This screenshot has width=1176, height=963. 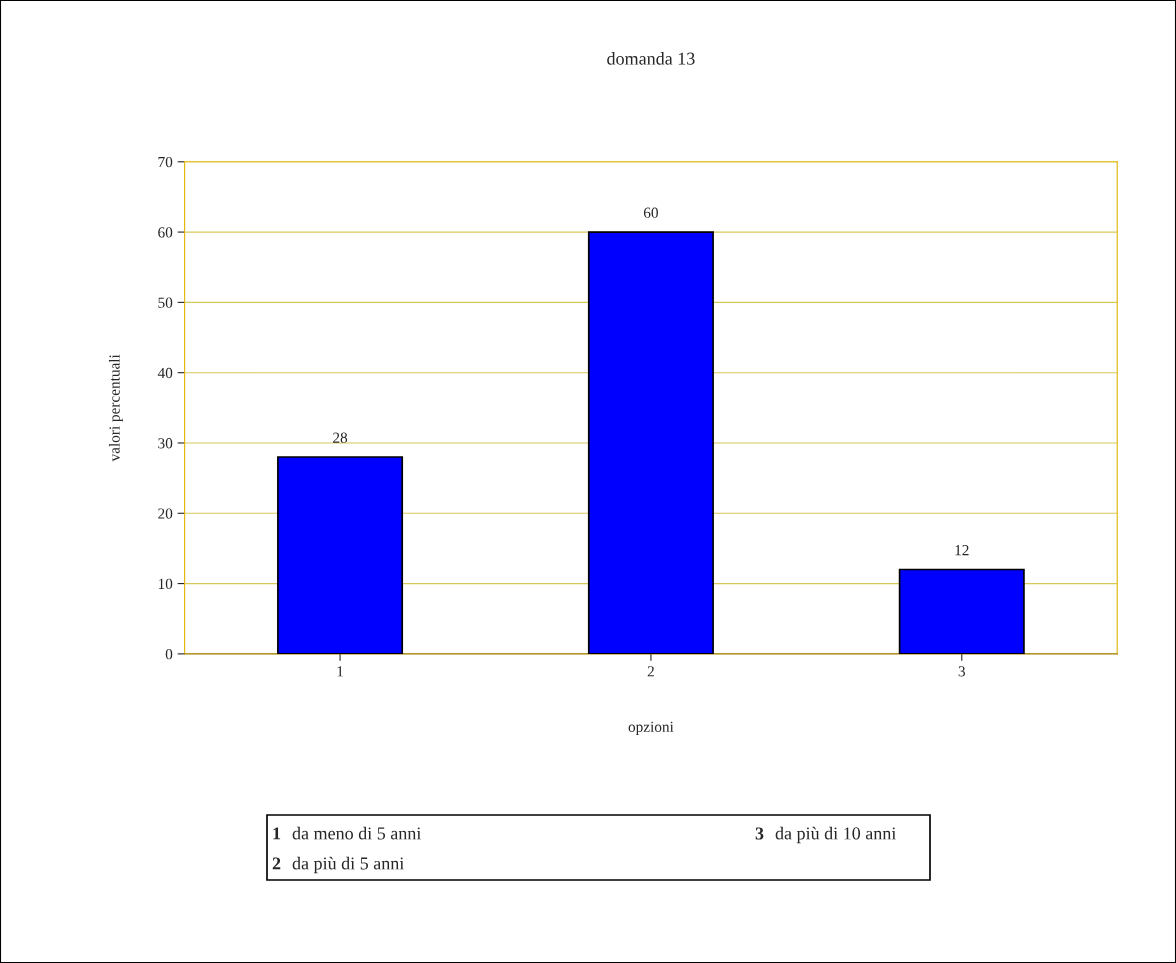 I want to click on text: 3 da più di 10 anni, so click(x=826, y=835).